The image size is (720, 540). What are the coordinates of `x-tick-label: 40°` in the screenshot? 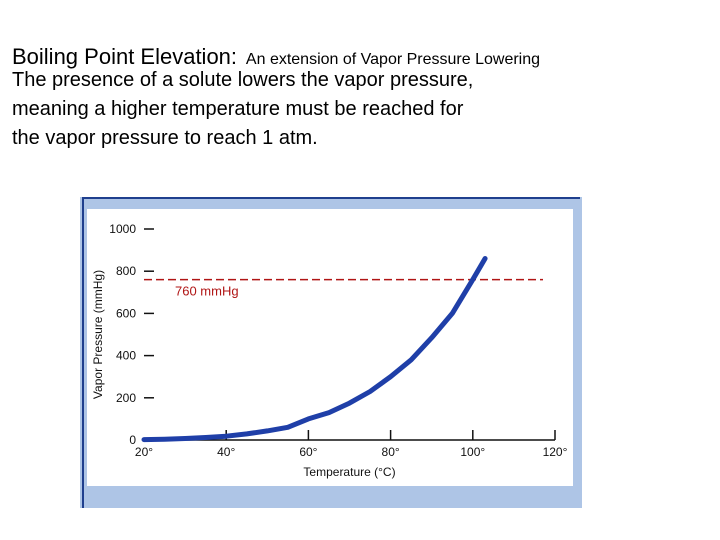 It's located at (226, 452).